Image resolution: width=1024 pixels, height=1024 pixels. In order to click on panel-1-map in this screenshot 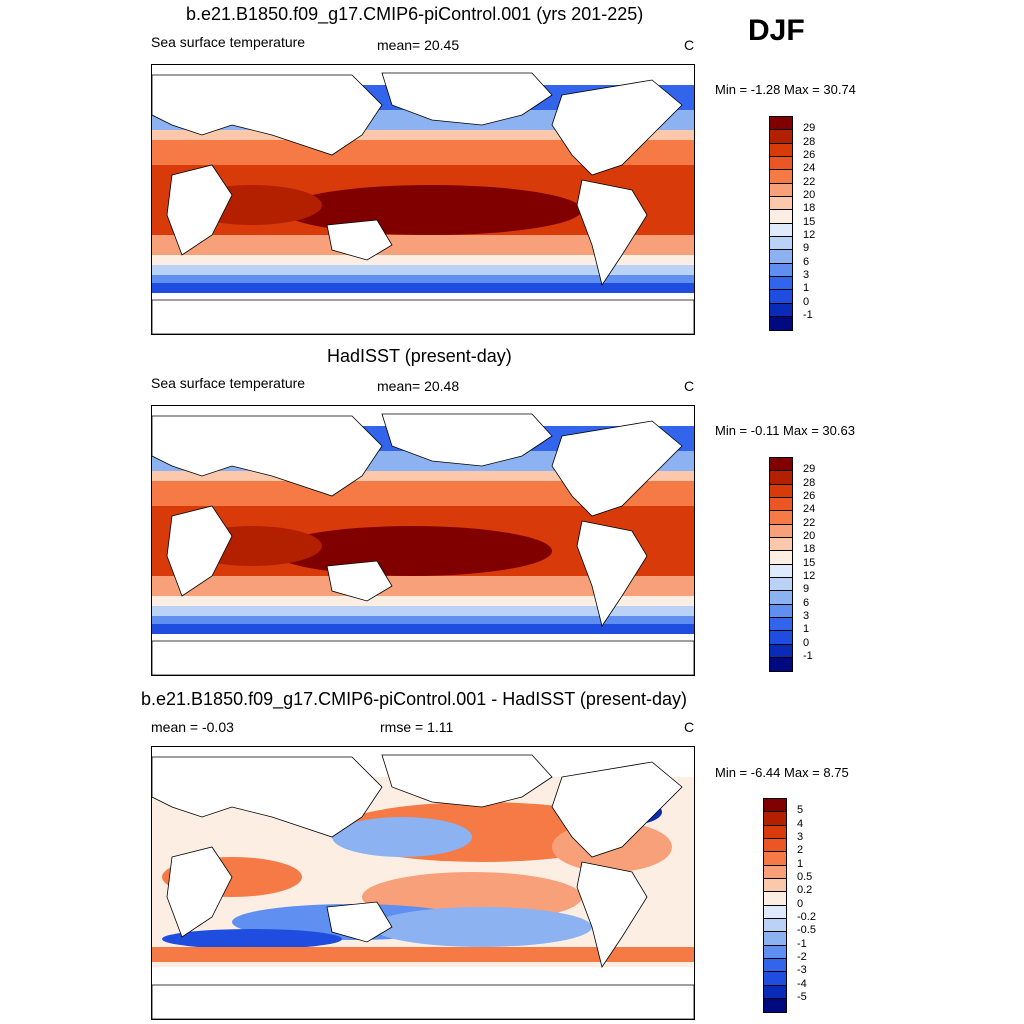, I will do `click(423, 199)`.